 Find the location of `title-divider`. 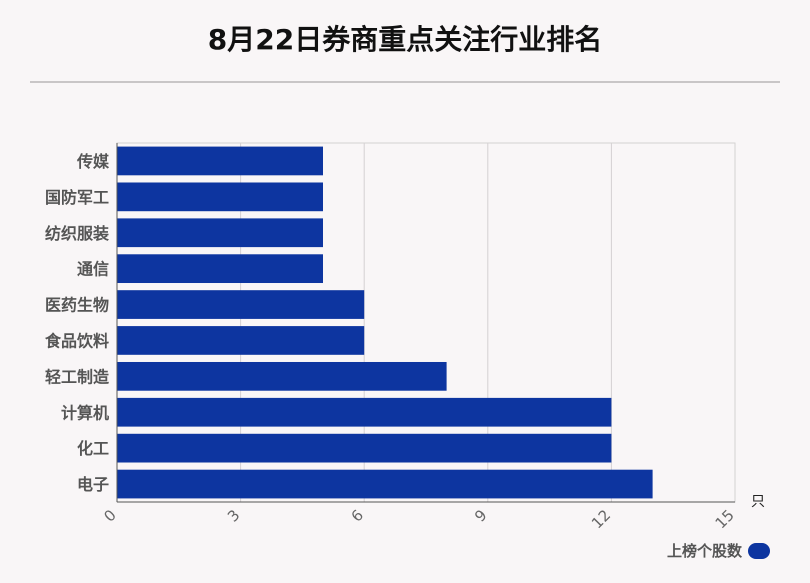

title-divider is located at coordinates (405, 82).